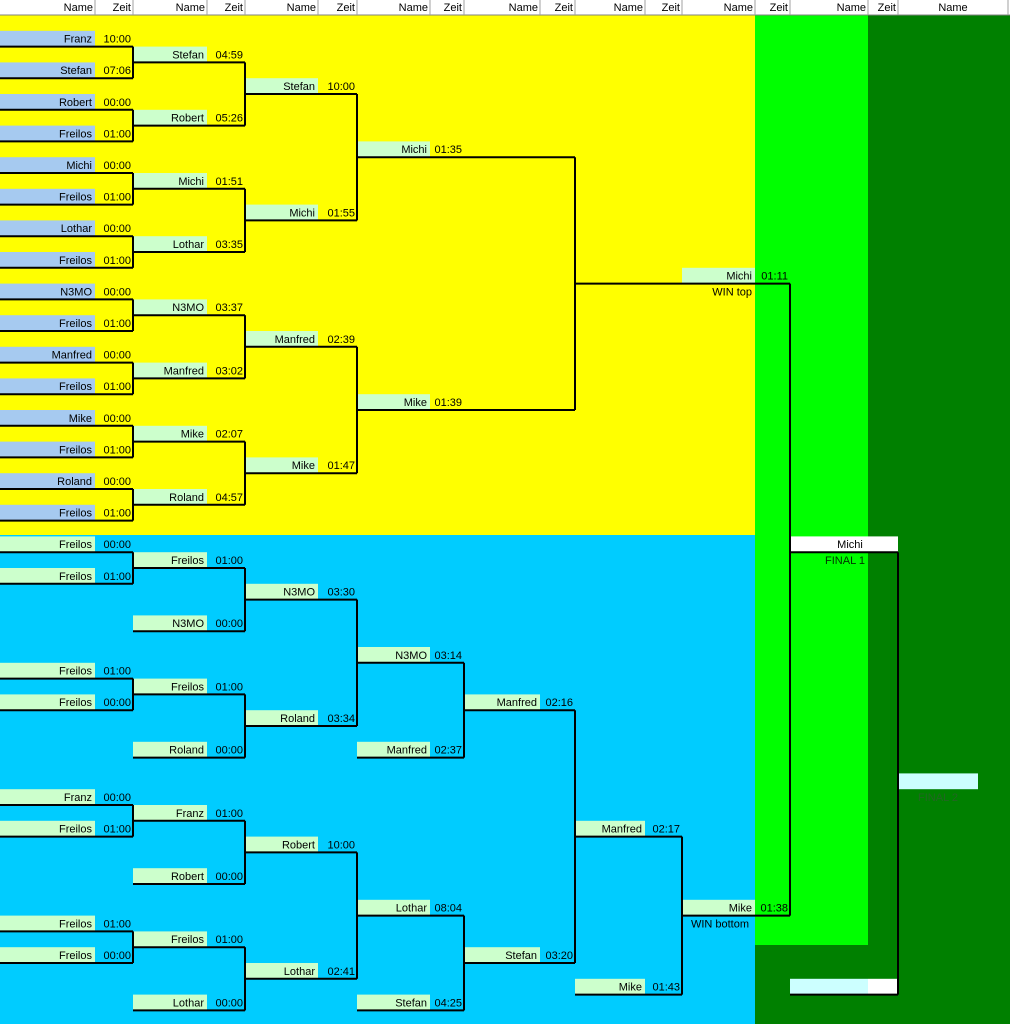  I want to click on player-time: 03:14, so click(448, 656).